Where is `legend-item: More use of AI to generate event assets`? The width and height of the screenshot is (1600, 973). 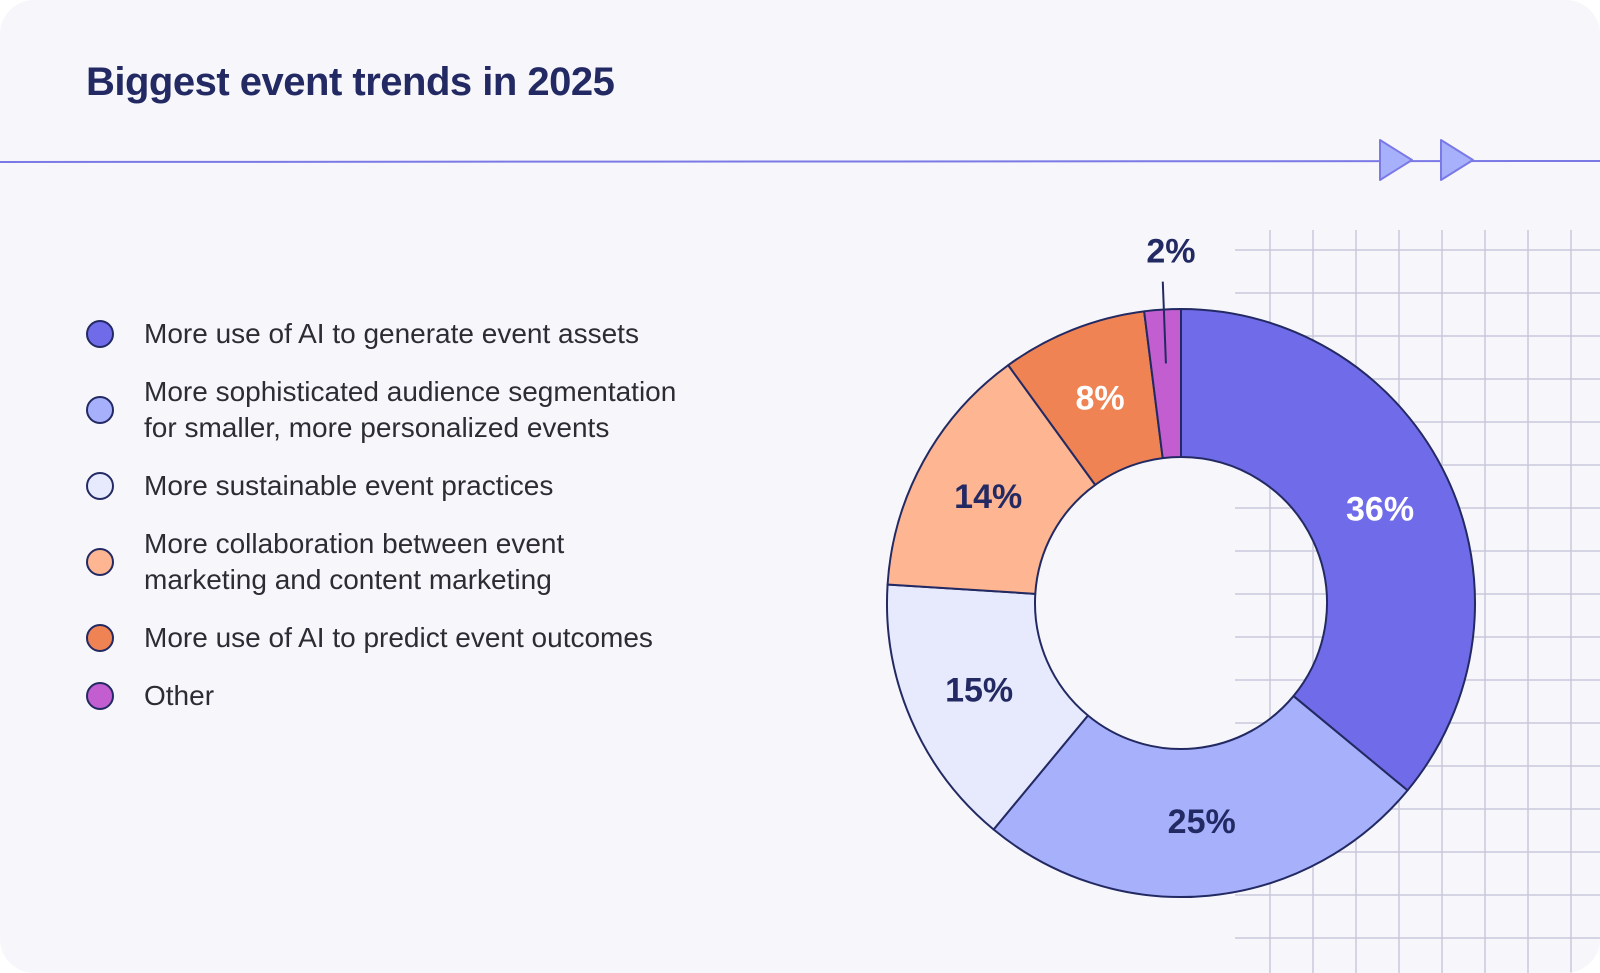
legend-item: More use of AI to generate event assets is located at coordinates (436, 334).